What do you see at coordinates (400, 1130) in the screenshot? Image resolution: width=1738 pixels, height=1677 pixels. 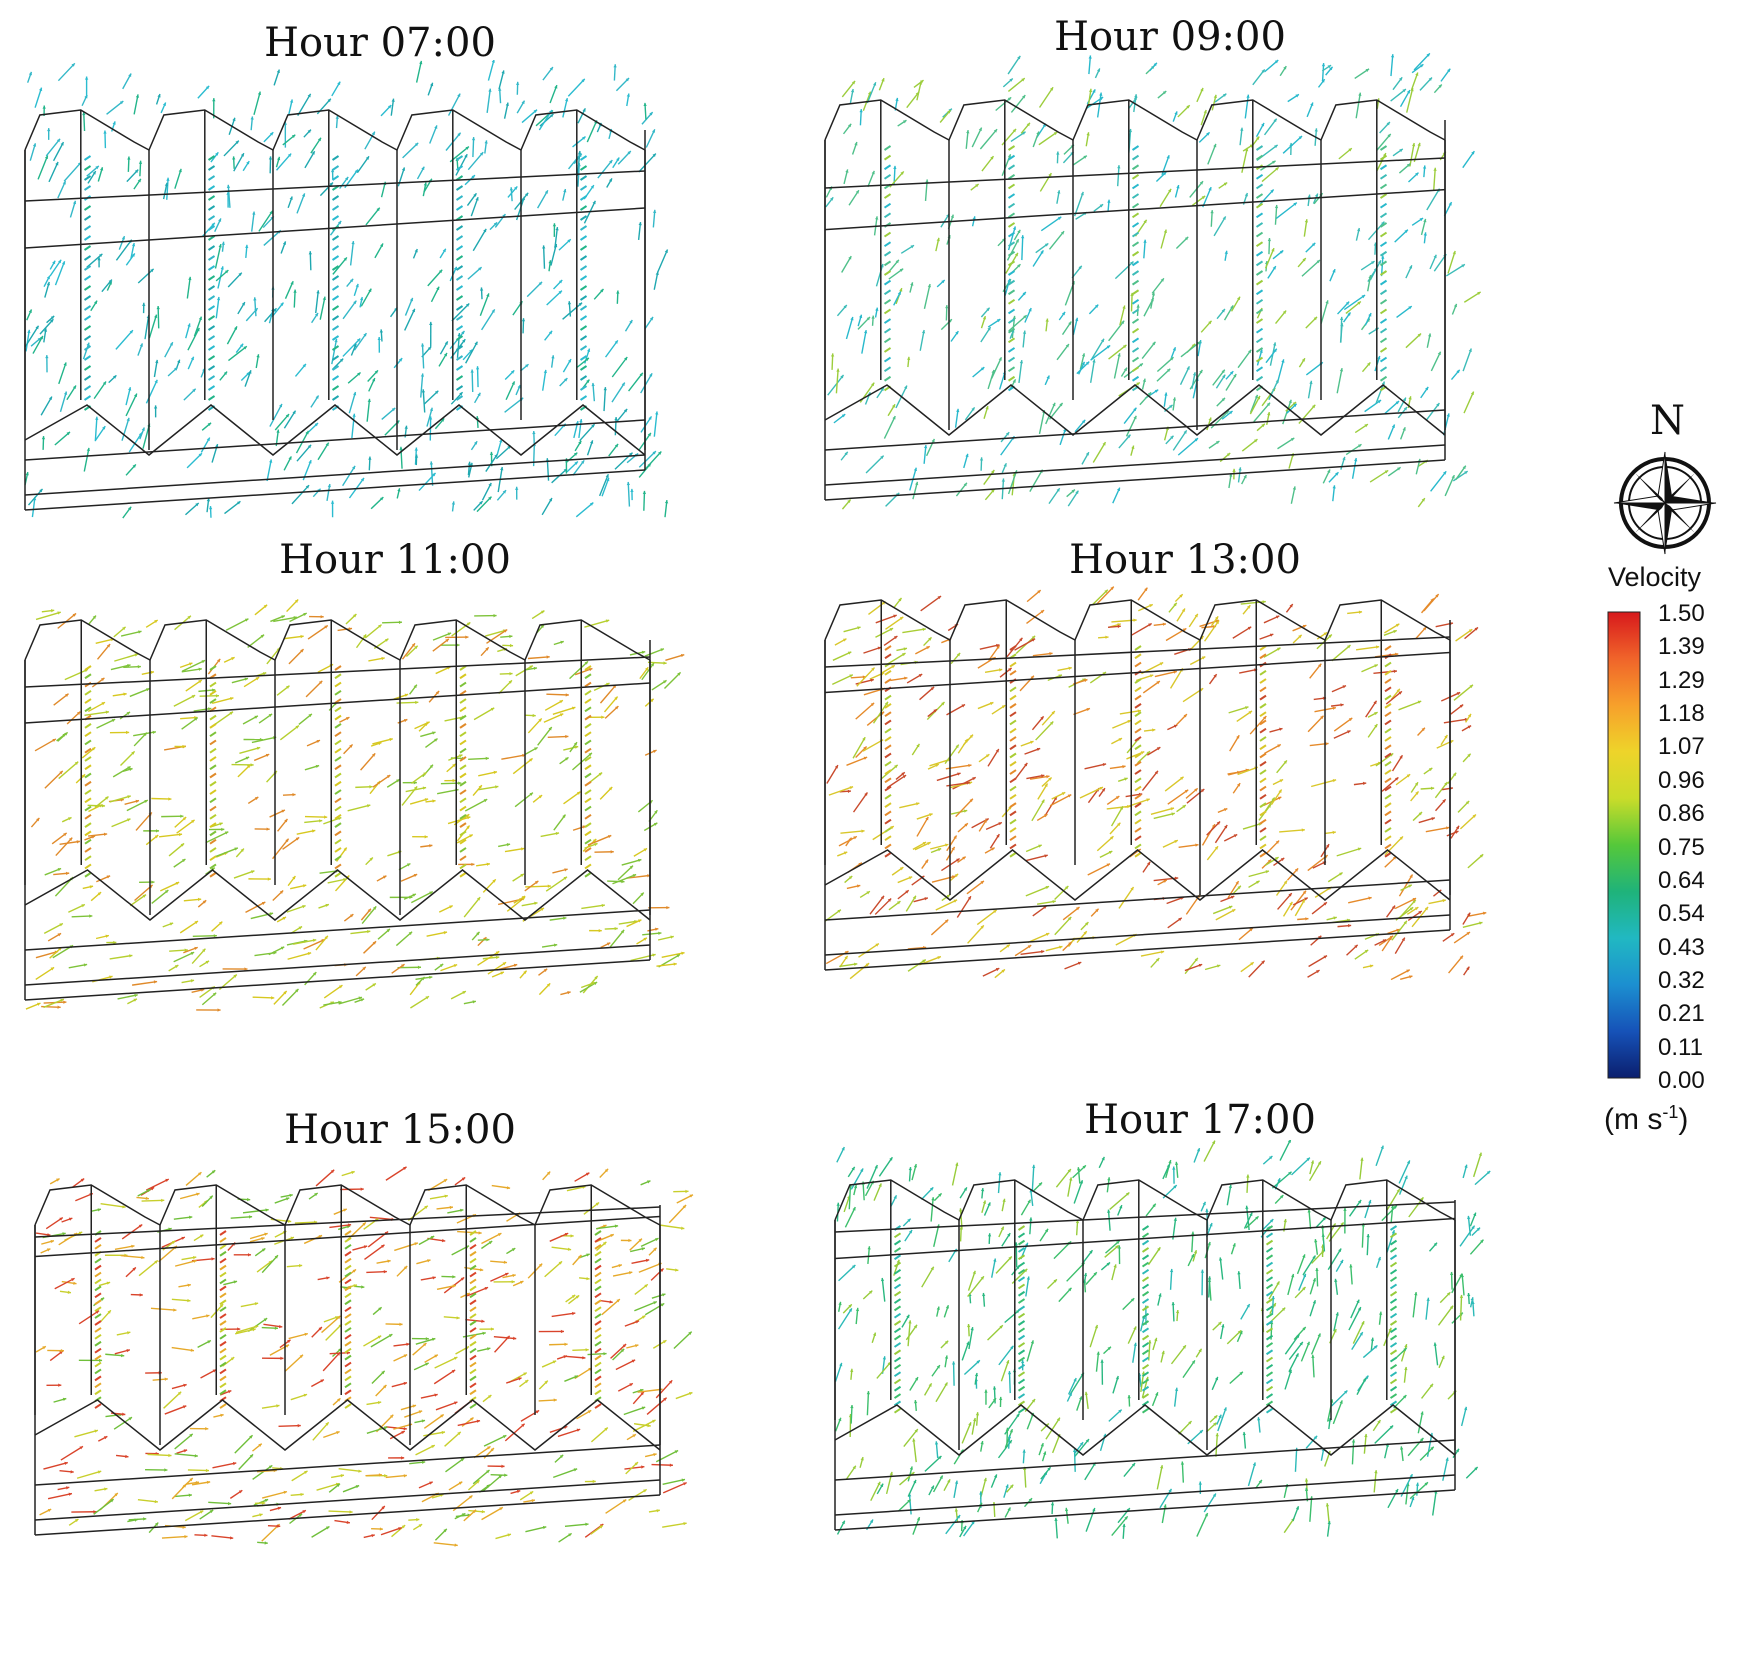 I see `panel-title-1500: Hour 15:00` at bounding box center [400, 1130].